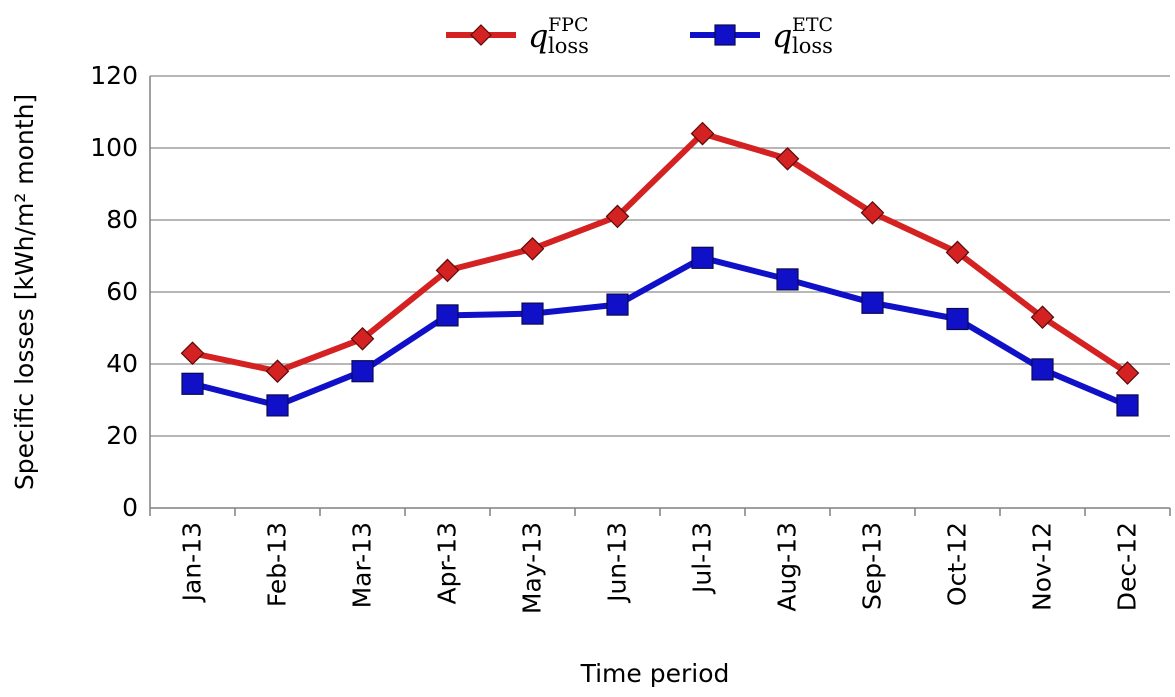 The width and height of the screenshot is (1175, 697). What do you see at coordinates (957, 564) in the screenshot?
I see `x-tick-label: Oct-12` at bounding box center [957, 564].